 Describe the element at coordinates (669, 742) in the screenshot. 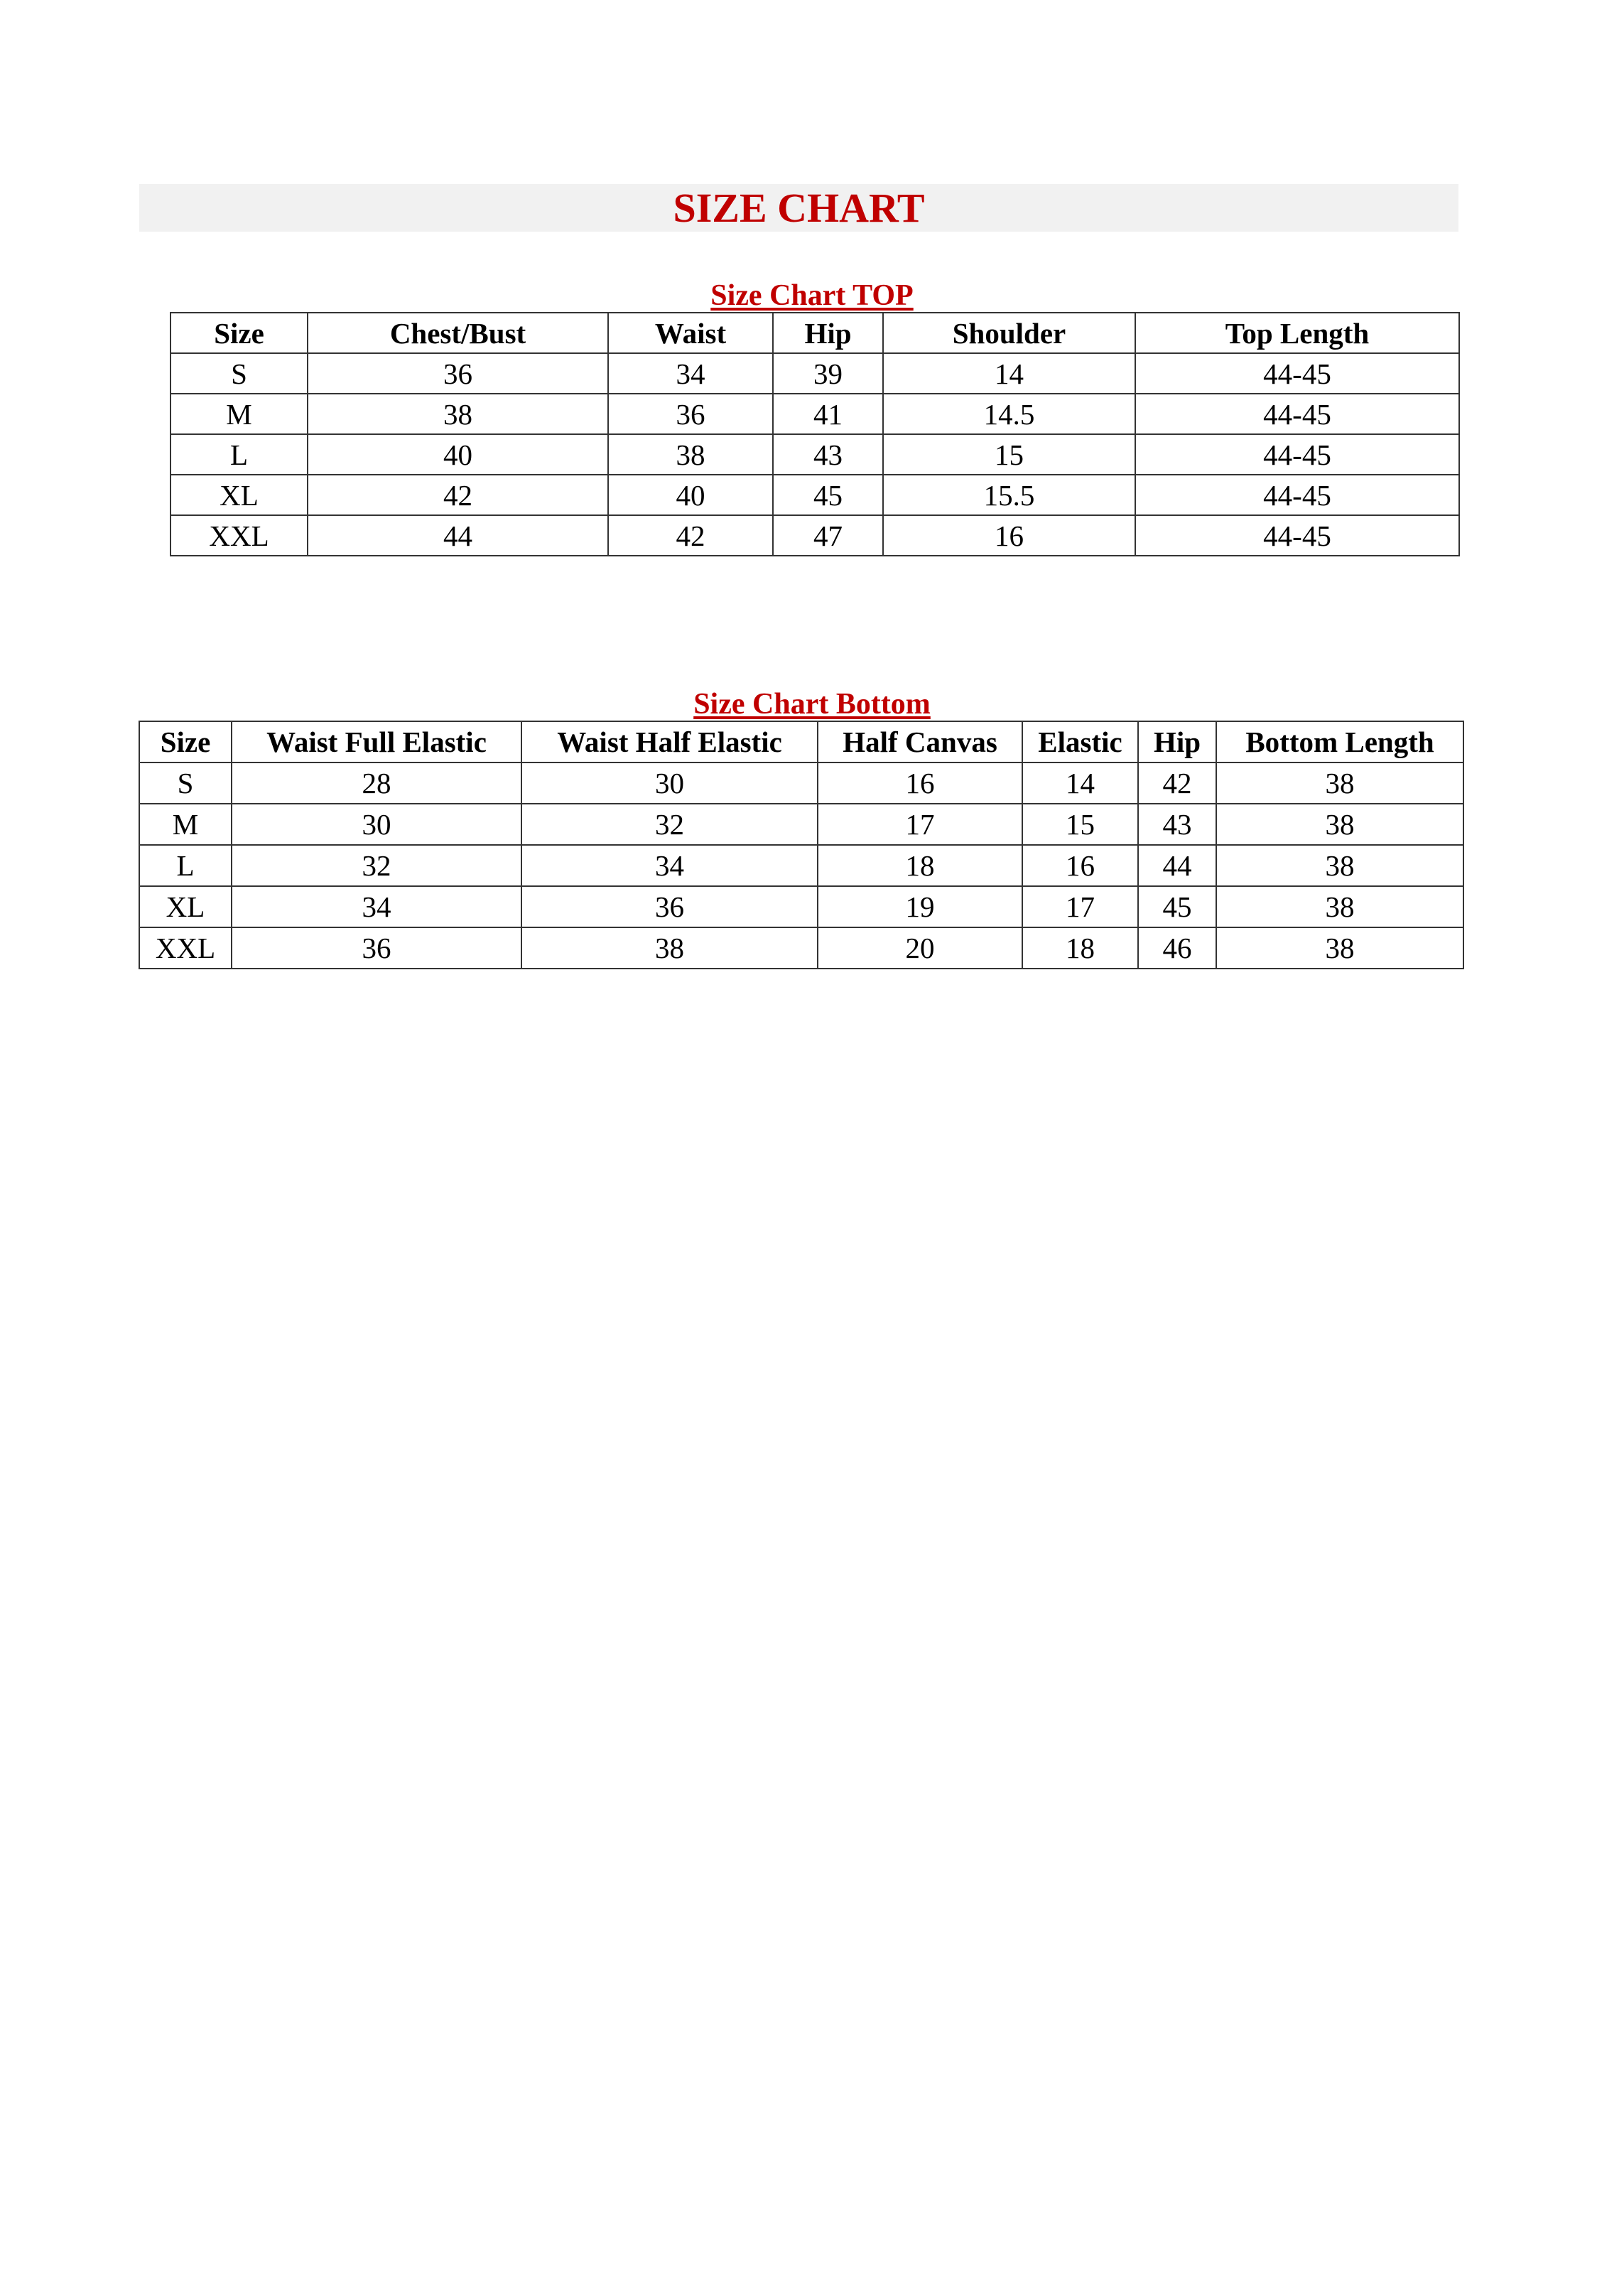

I see `column-header: Waist Half Elastic` at that location.